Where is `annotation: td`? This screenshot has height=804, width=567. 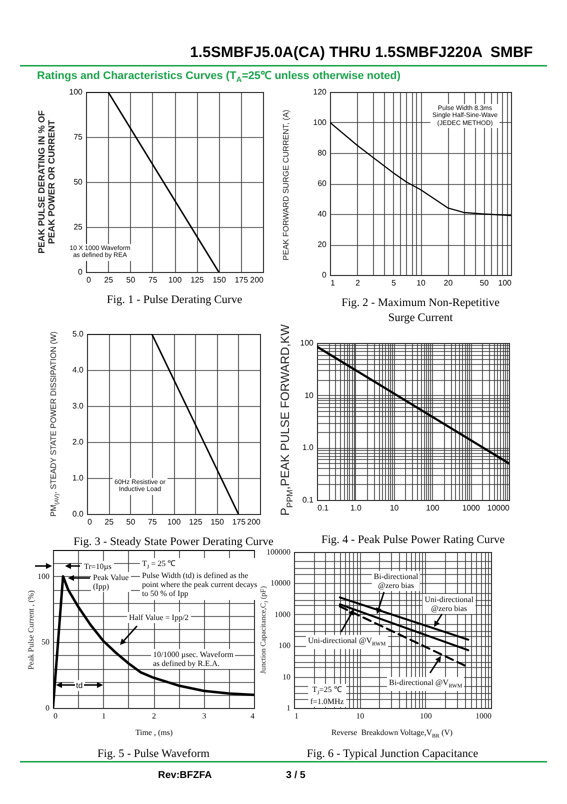
annotation: td is located at coordinates (79, 686).